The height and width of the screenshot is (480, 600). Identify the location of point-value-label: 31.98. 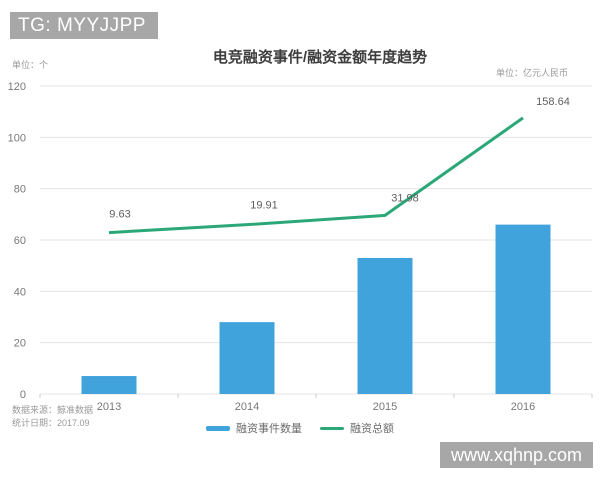
(405, 198).